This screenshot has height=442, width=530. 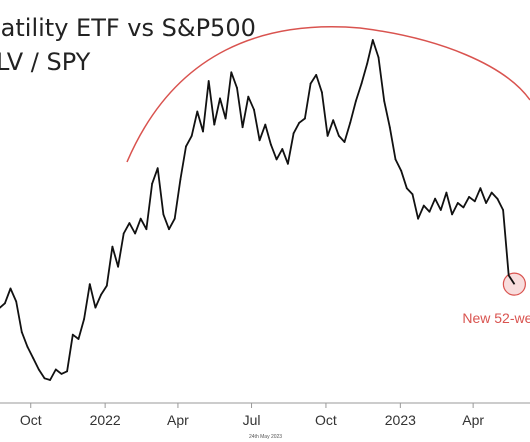 I want to click on annotation-text: New 52-we, so click(x=496, y=318).